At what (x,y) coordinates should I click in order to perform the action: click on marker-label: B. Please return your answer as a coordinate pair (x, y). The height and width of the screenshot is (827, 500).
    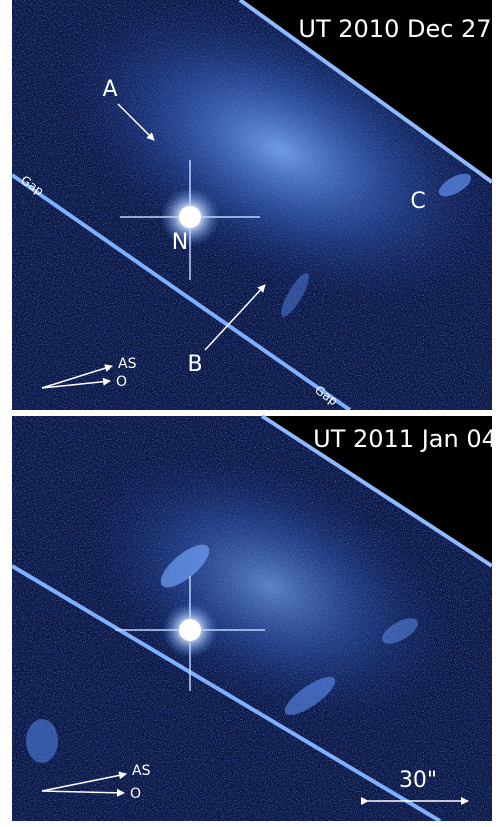
    Looking at the image, I should click on (194, 364).